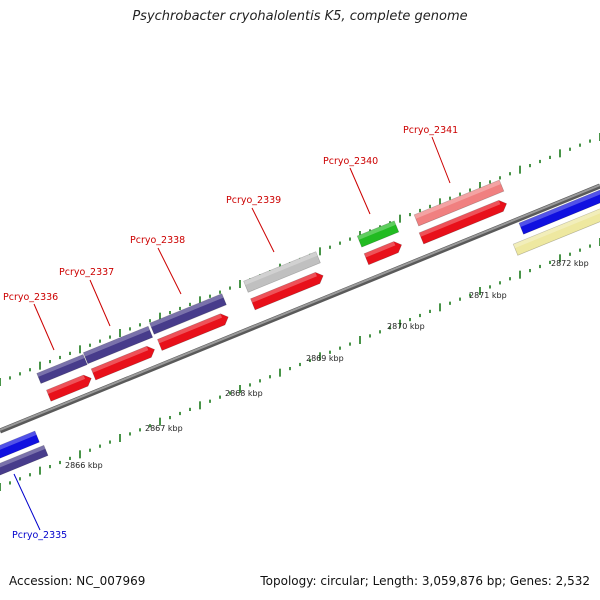  Describe the element at coordinates (86, 272) in the screenshot. I see `gene-label: Pcryo_2337` at that location.